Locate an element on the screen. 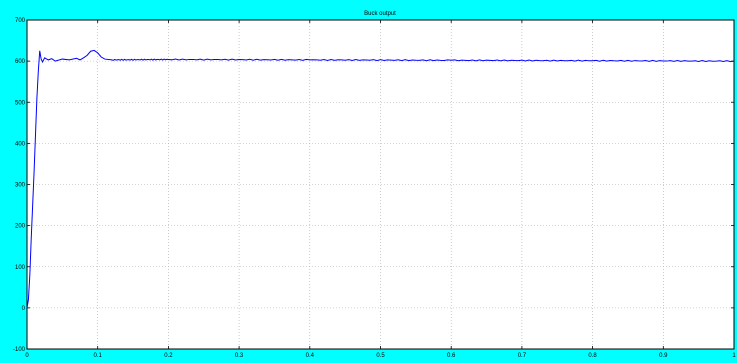 This screenshot has height=363, width=737. y-tick-label: 500 is located at coordinates (20, 103).